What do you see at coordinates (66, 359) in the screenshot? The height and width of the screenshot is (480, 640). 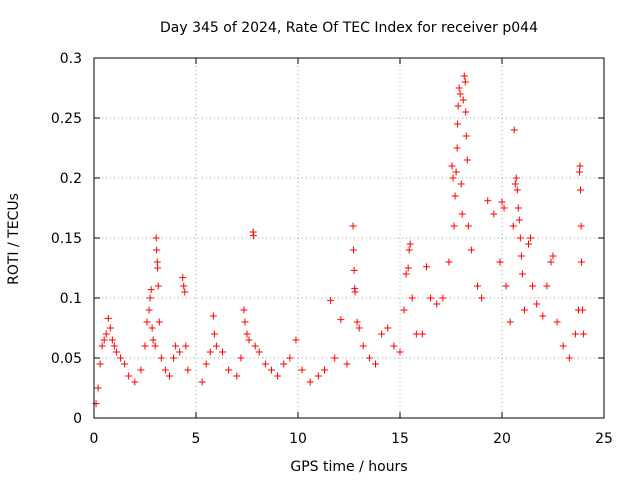 I see `y-tick-label: 0.05` at bounding box center [66, 359].